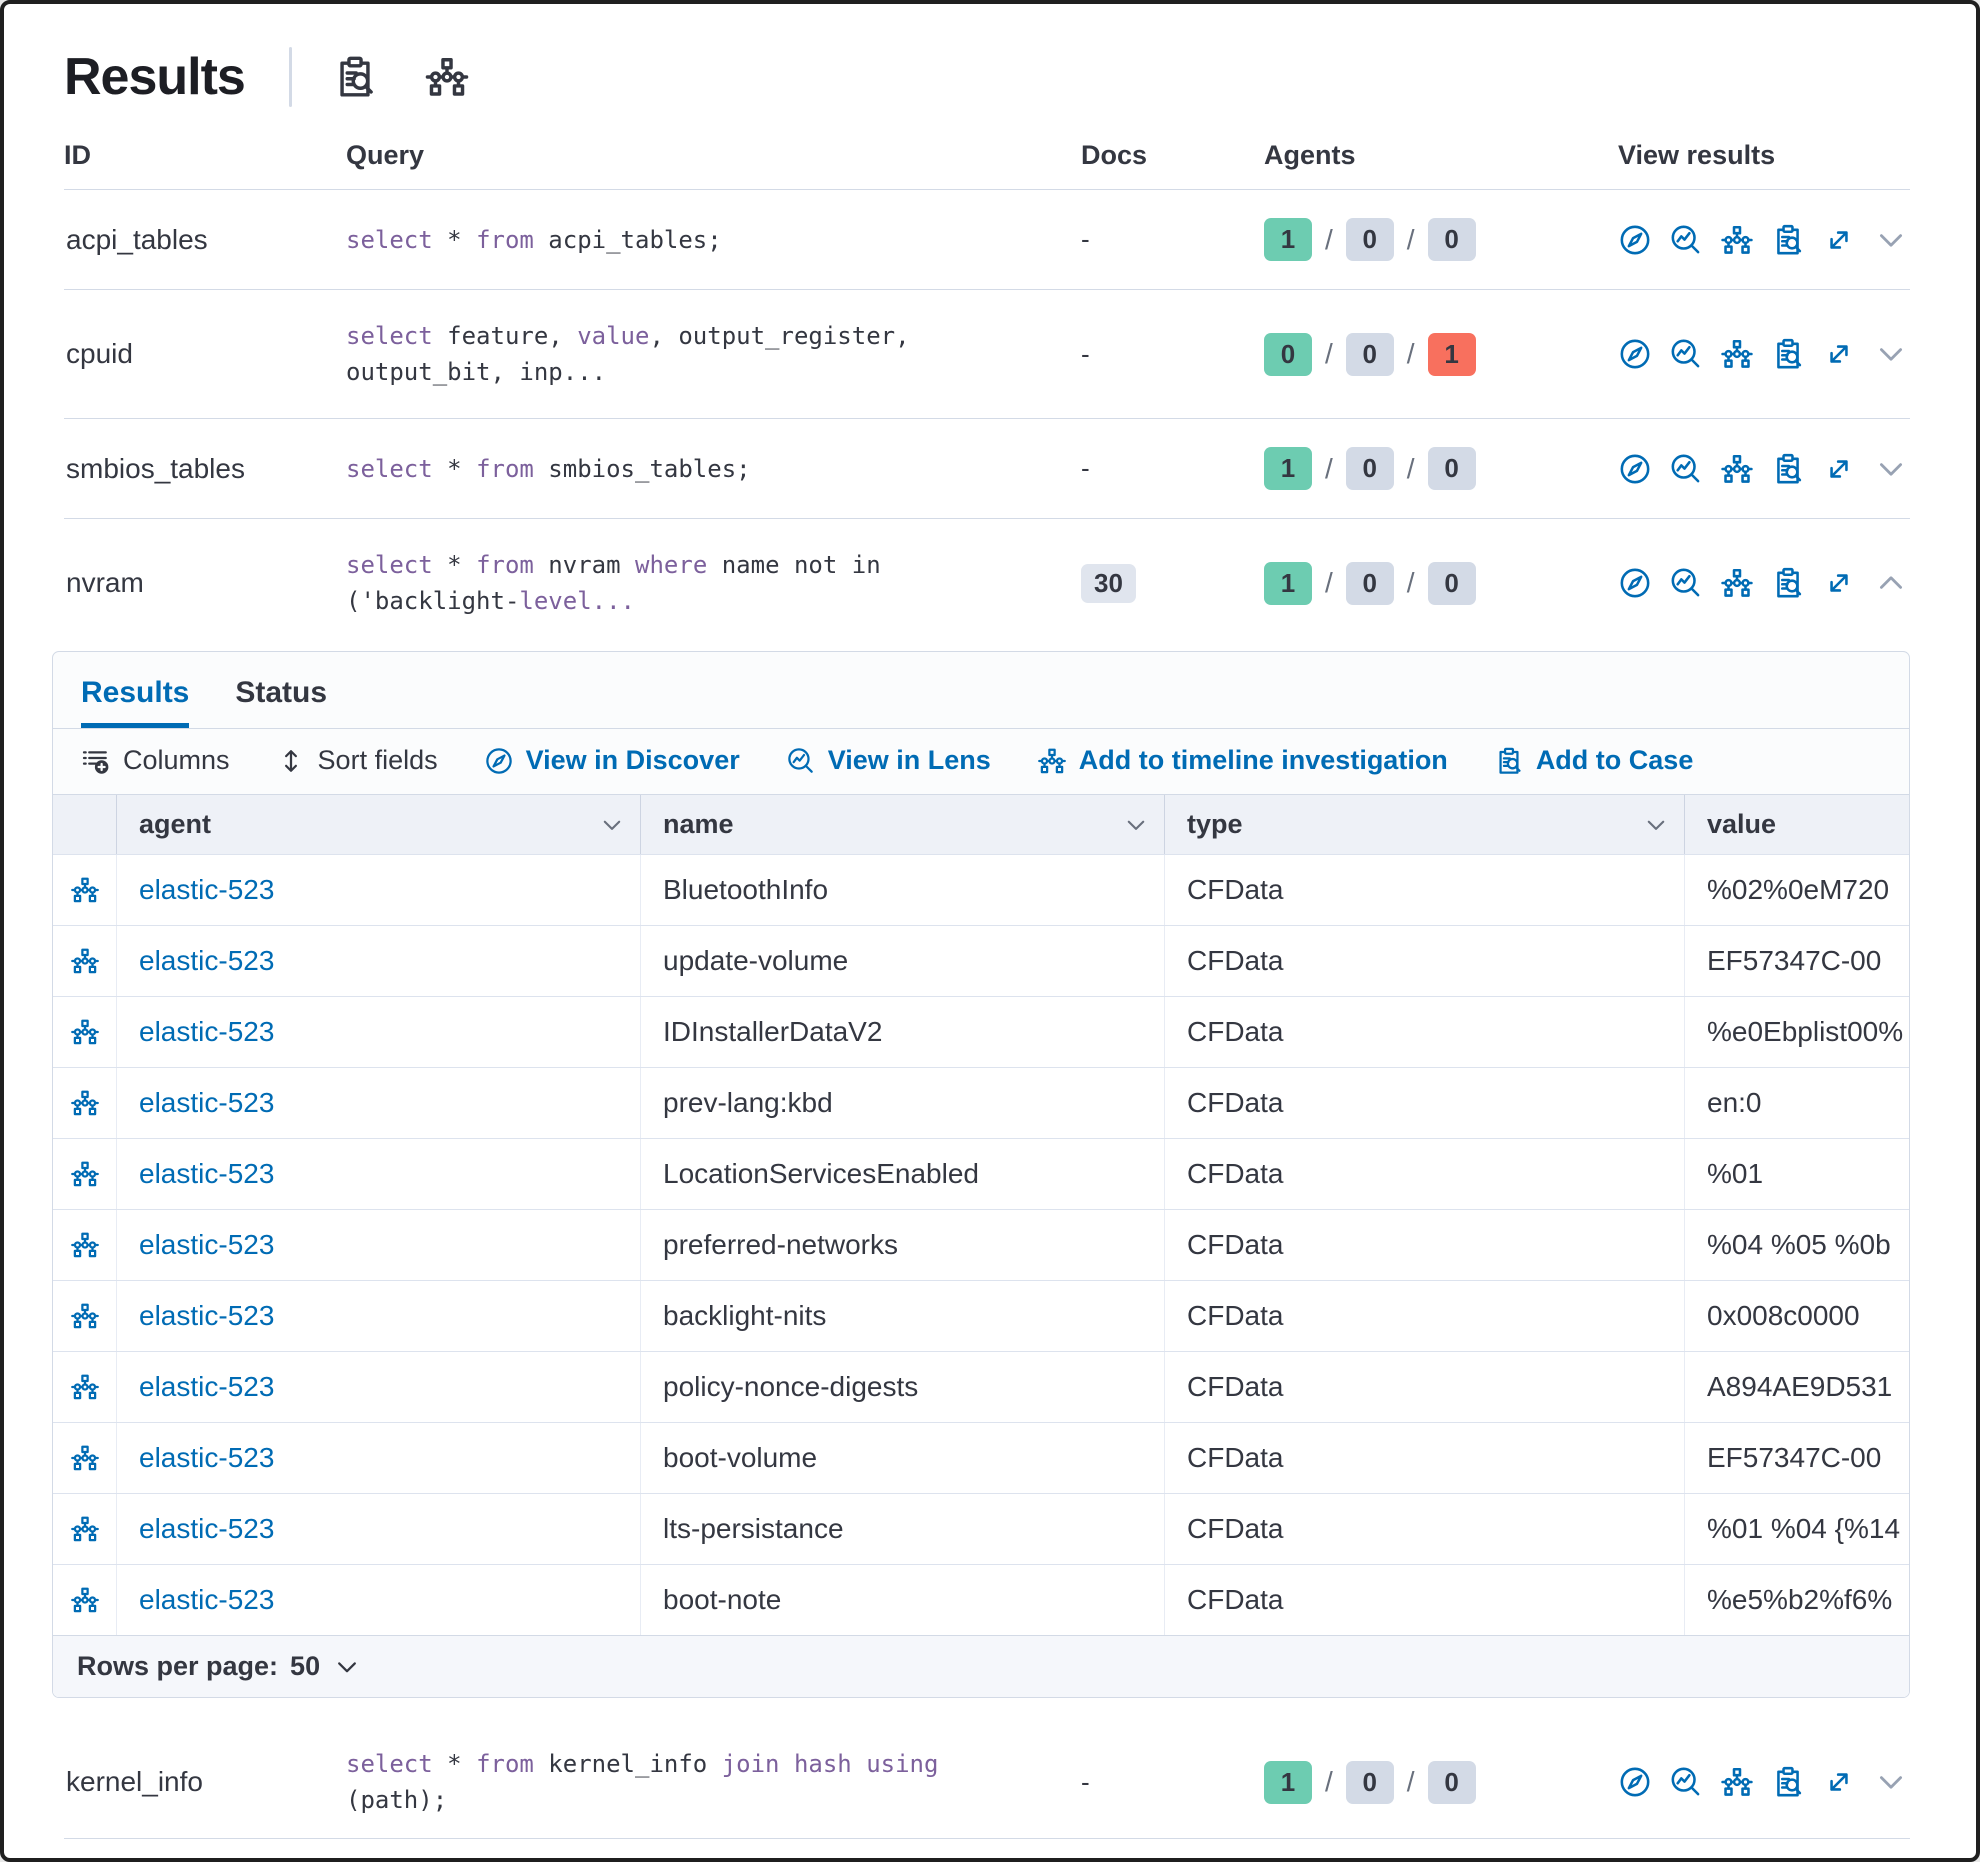 Image resolution: width=1980 pixels, height=1862 pixels. What do you see at coordinates (175, 824) in the screenshot?
I see `column-label: agent` at bounding box center [175, 824].